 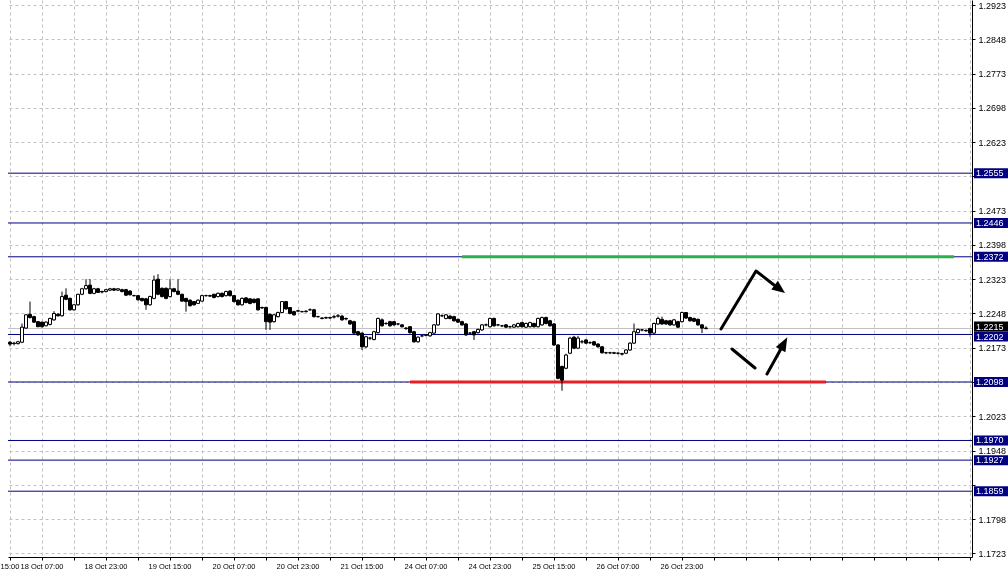 What do you see at coordinates (990, 460) in the screenshot?
I see `ref-line-label: 1.1927` at bounding box center [990, 460].